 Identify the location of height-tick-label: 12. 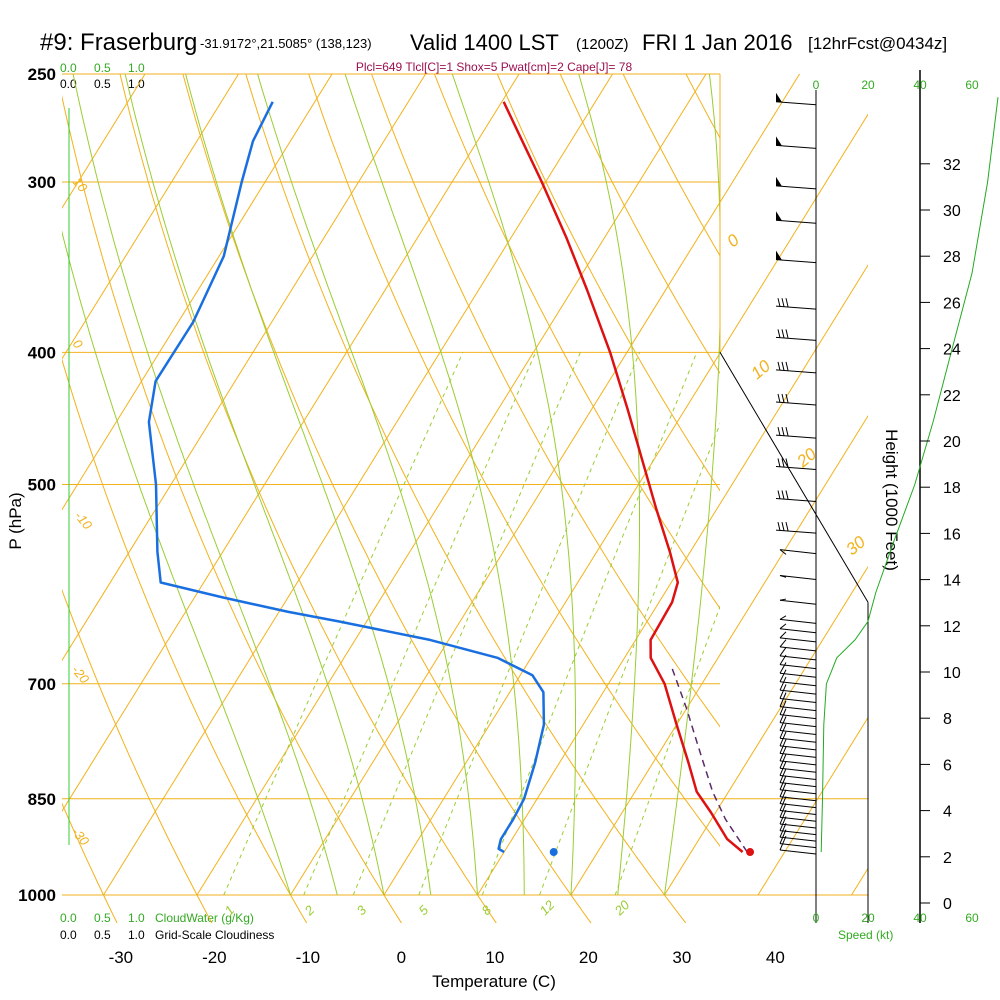
(952, 627).